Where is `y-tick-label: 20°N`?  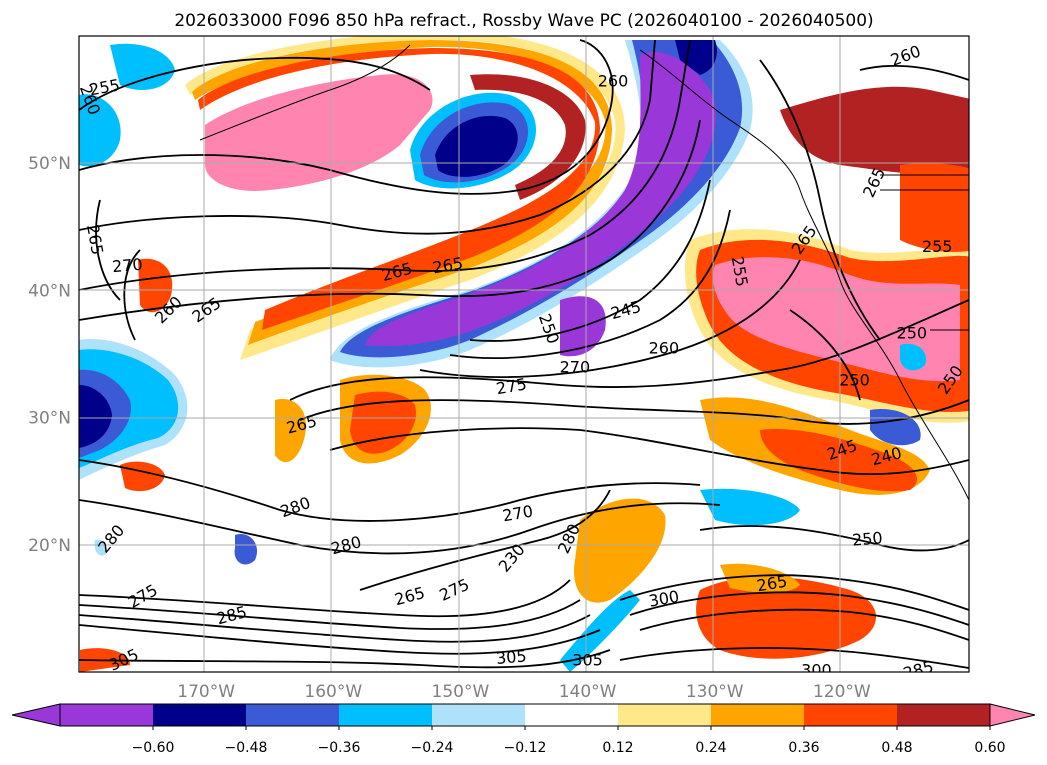 y-tick-label: 20°N is located at coordinates (49, 546).